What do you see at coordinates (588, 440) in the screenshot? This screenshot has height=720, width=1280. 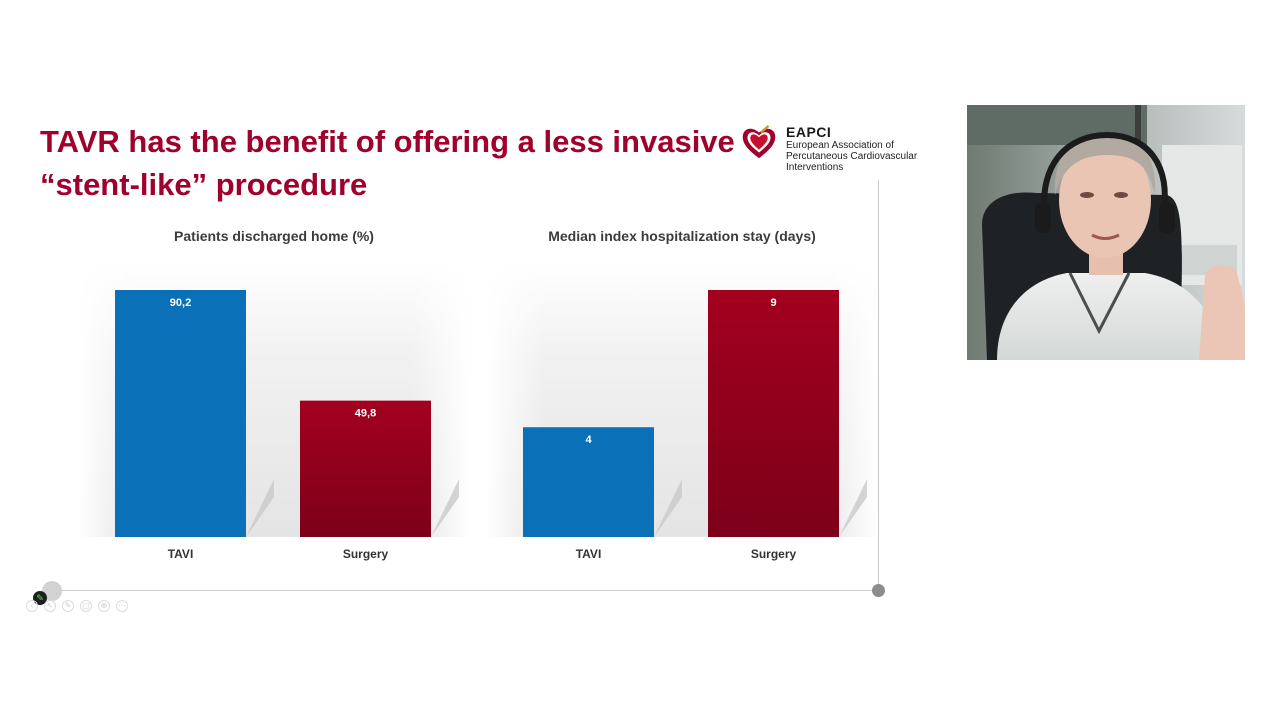 I see `bar-value-label: 4` at bounding box center [588, 440].